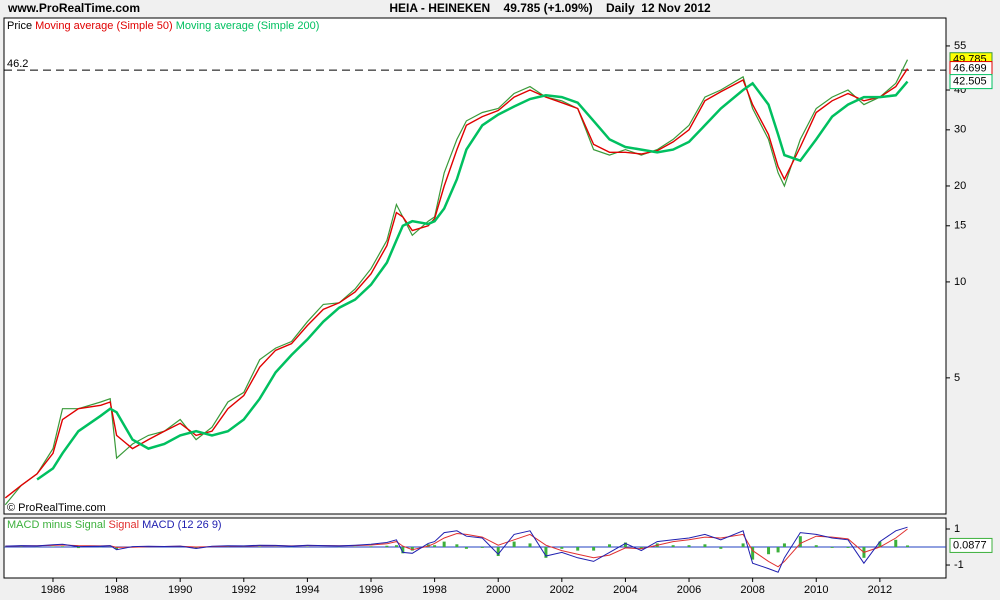 Image resolution: width=1000 pixels, height=600 pixels. I want to click on x-tick-label: 1986, so click(53, 590).